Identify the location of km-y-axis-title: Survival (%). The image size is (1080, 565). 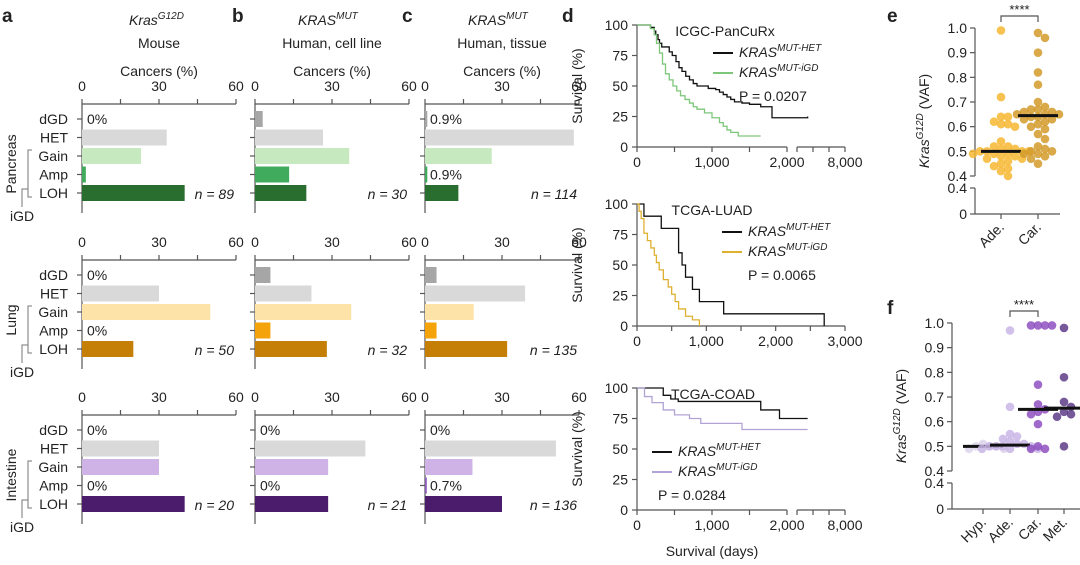
(577, 85).